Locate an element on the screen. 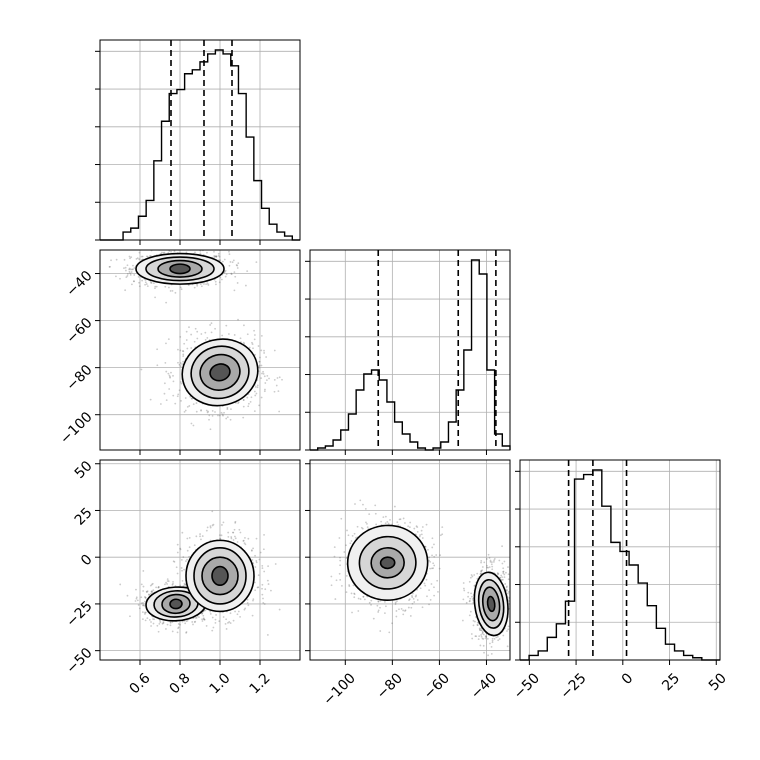 The width and height of the screenshot is (760, 760). density-shade is located at coordinates (180, 269).